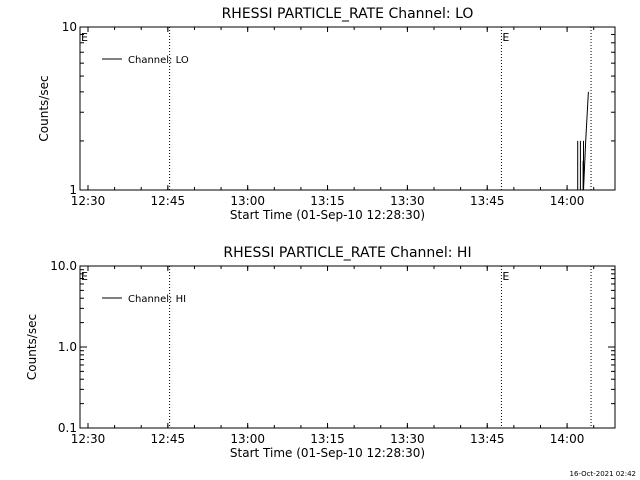 The height and width of the screenshot is (480, 640). Describe the element at coordinates (69, 27) in the screenshot. I see `panel-0-y-tick-label: 10` at that location.